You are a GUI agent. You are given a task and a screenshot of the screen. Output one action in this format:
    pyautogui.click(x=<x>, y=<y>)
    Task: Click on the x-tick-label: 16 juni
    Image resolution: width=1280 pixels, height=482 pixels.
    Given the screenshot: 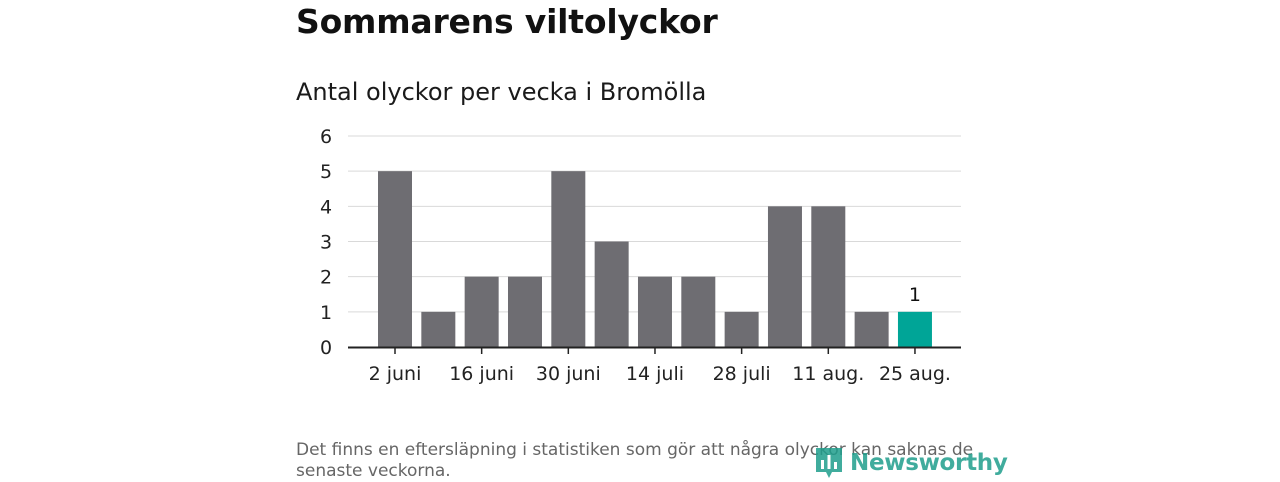 What is the action you would take?
    pyautogui.click(x=481, y=374)
    